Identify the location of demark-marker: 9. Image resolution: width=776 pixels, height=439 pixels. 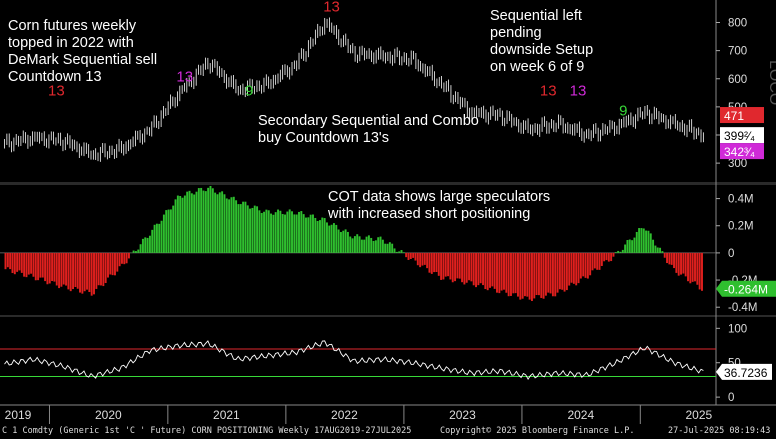
(249, 91).